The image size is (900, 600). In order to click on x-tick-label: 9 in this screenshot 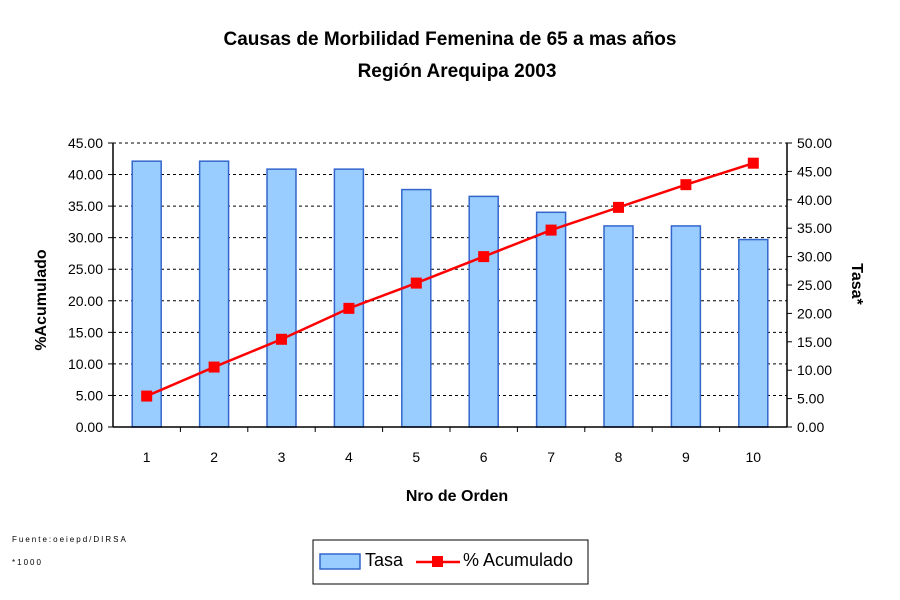, I will do `click(686, 457)`.